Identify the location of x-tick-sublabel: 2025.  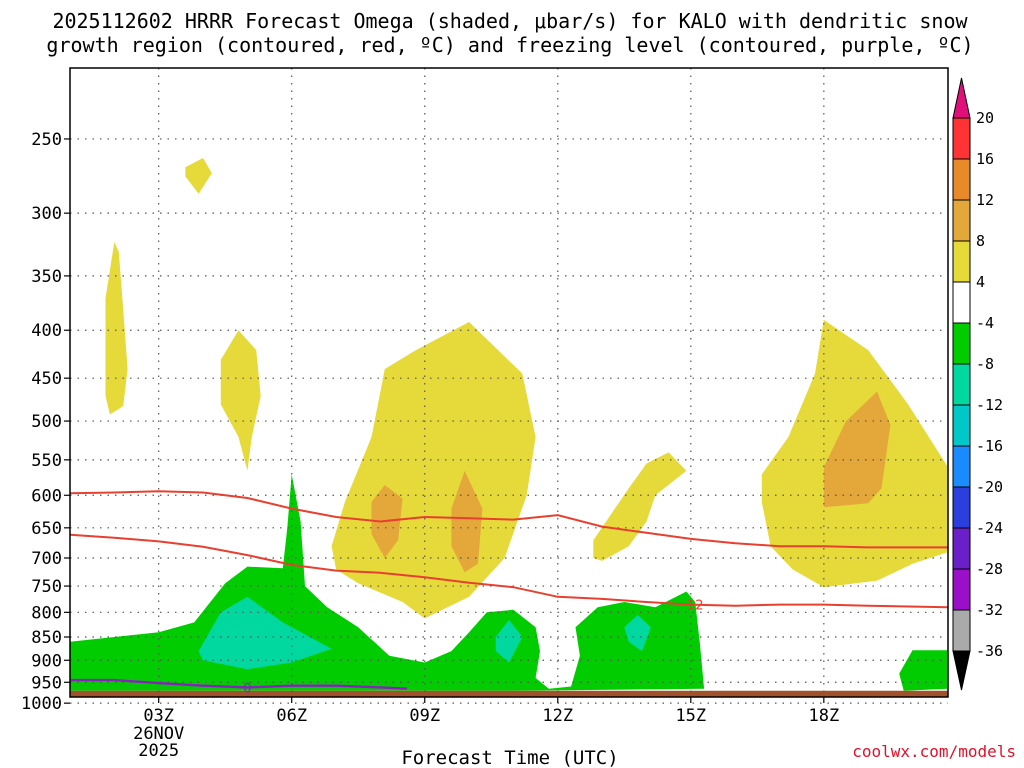
(158, 751).